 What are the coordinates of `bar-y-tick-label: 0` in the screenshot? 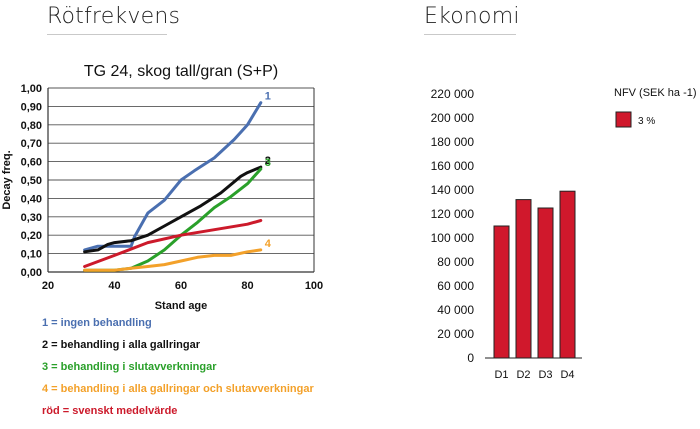 It's located at (470, 358).